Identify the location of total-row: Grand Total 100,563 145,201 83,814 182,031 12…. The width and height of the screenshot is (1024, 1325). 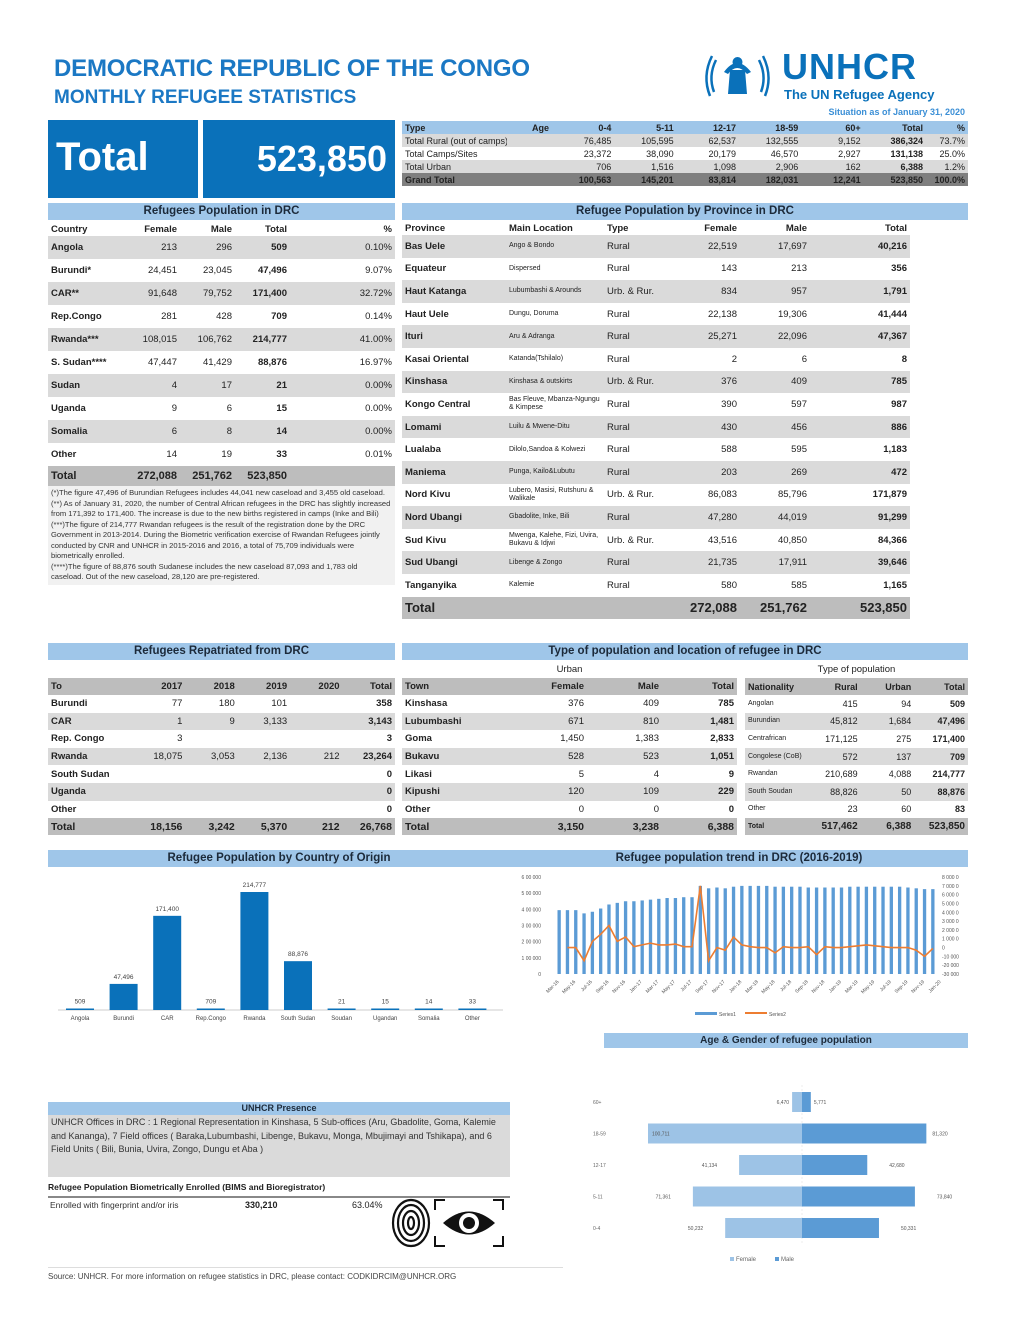
(685, 179).